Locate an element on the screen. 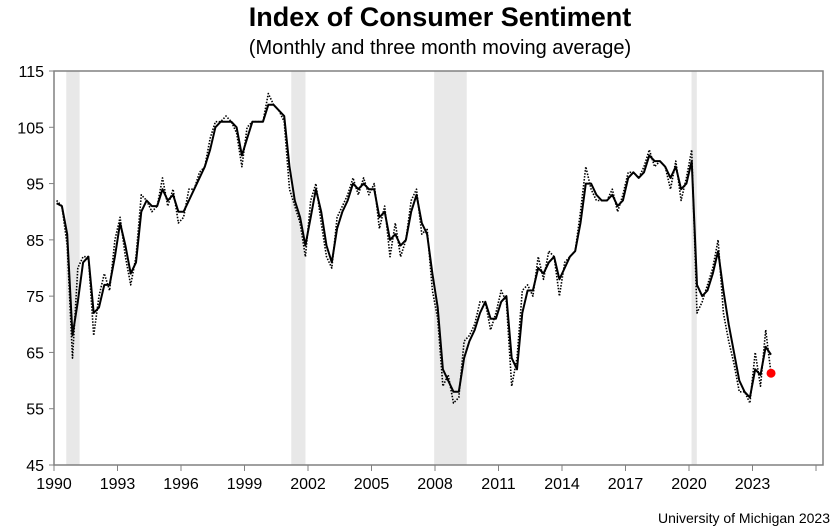  x-tick-label: 2023 is located at coordinates (753, 484).